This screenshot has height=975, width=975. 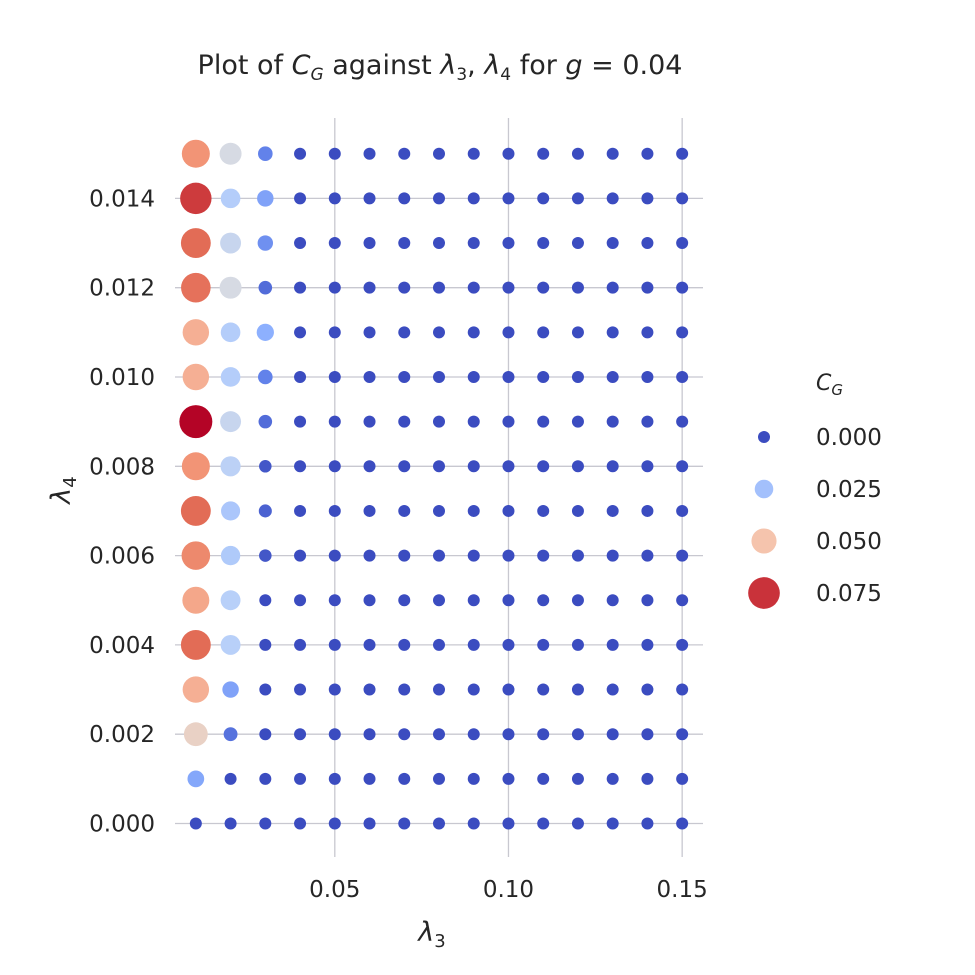 What do you see at coordinates (837, 390) in the screenshot?
I see `legend-title-sub: G` at bounding box center [837, 390].